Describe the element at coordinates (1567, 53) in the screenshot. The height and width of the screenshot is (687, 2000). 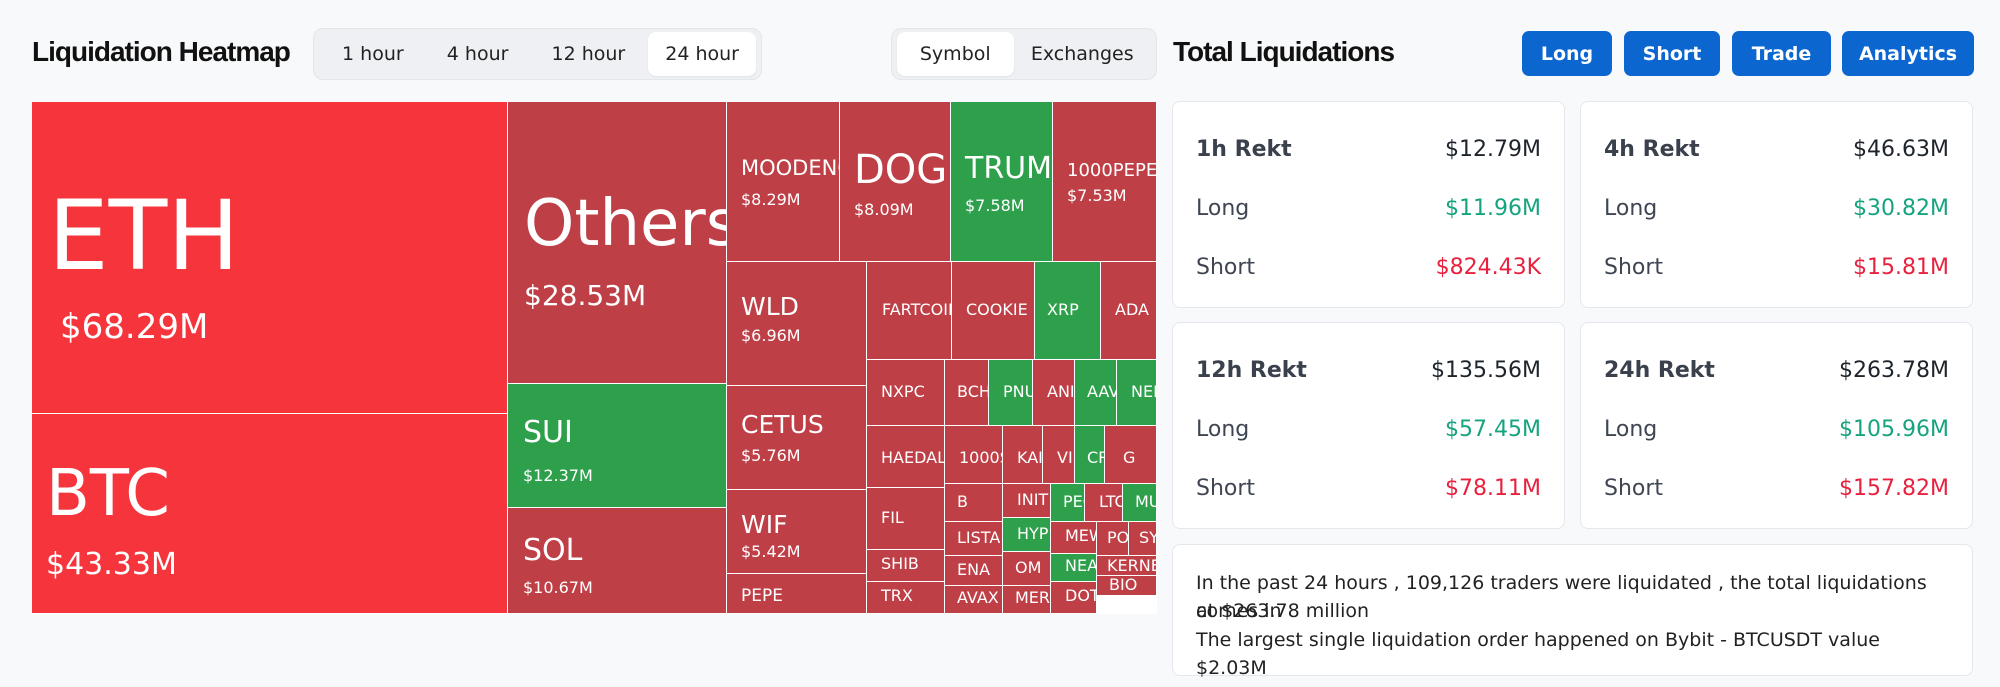
I see `long-button: Long` at that location.